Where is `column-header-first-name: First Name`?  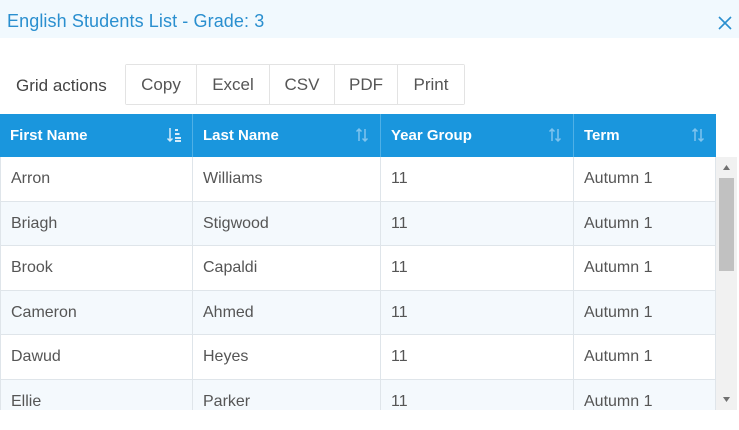 column-header-first-name: First Name is located at coordinates (96, 135).